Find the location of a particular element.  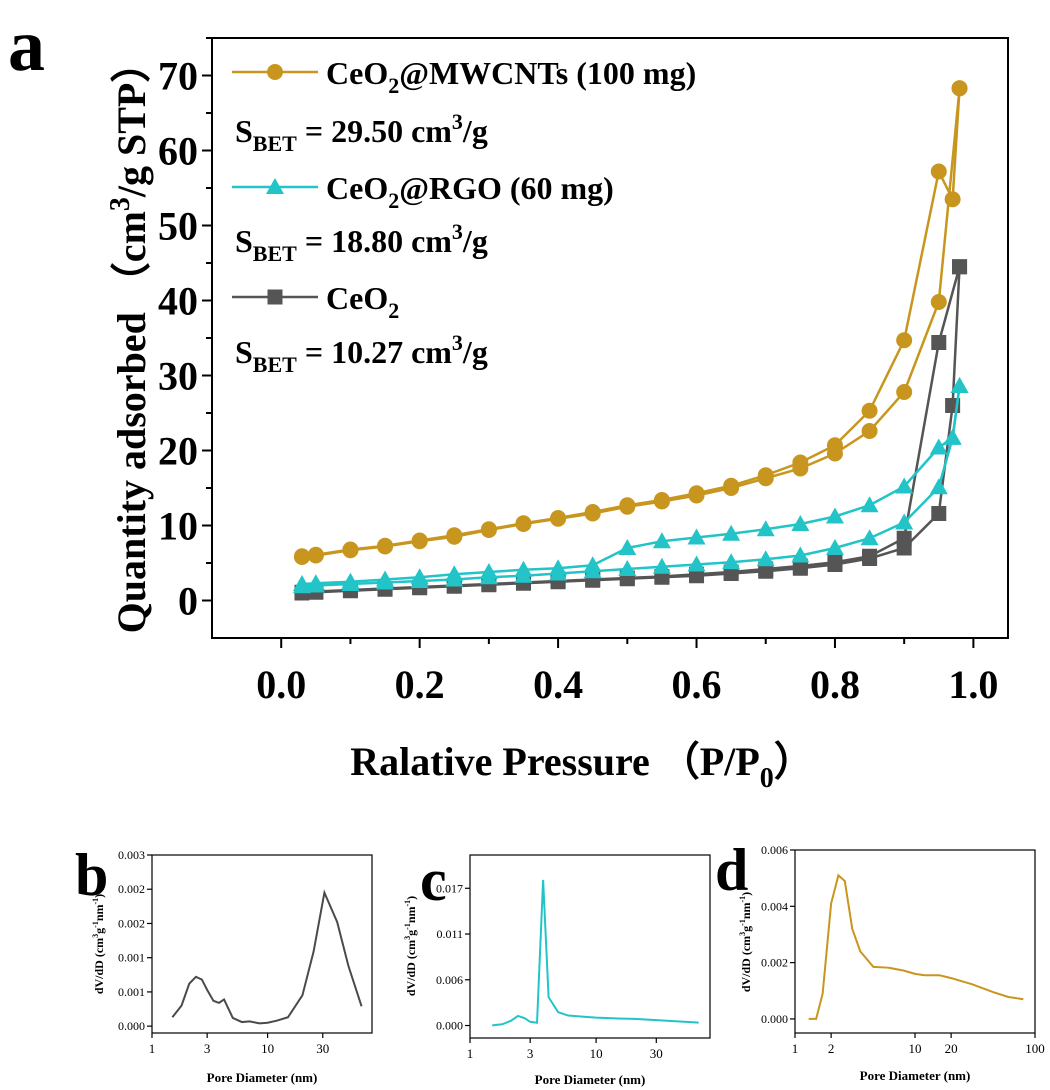

plot-b-frame is located at coordinates (262, 944).